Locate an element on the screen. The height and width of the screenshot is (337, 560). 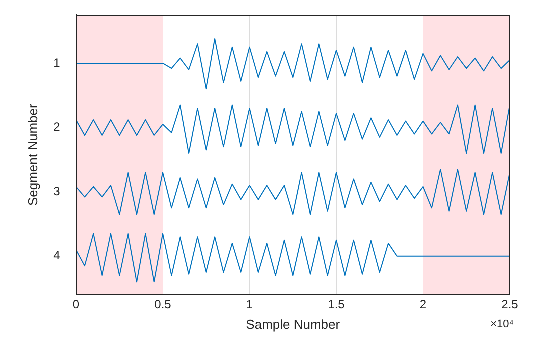
x-tick-label: 2 is located at coordinates (423, 305).